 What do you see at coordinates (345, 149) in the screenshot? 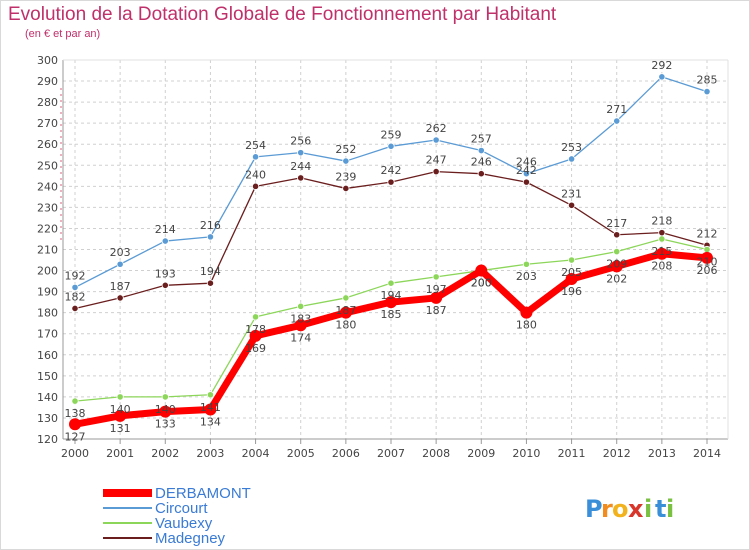
I see `data-label-circourt: 252` at bounding box center [345, 149].